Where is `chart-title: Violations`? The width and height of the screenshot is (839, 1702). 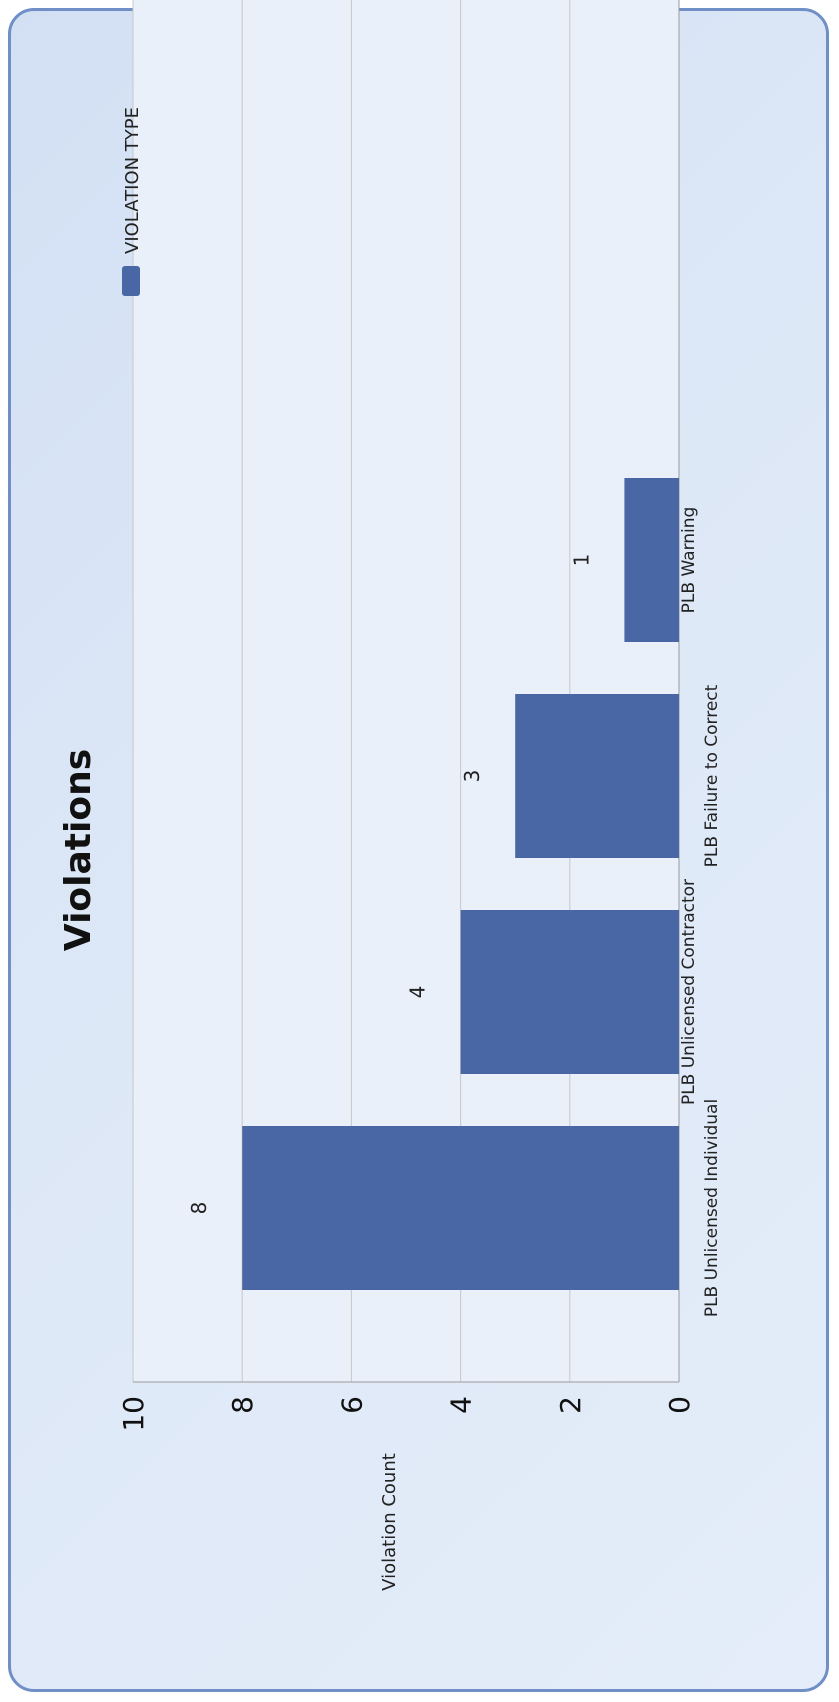 chart-title: Violations is located at coordinates (78, 850).